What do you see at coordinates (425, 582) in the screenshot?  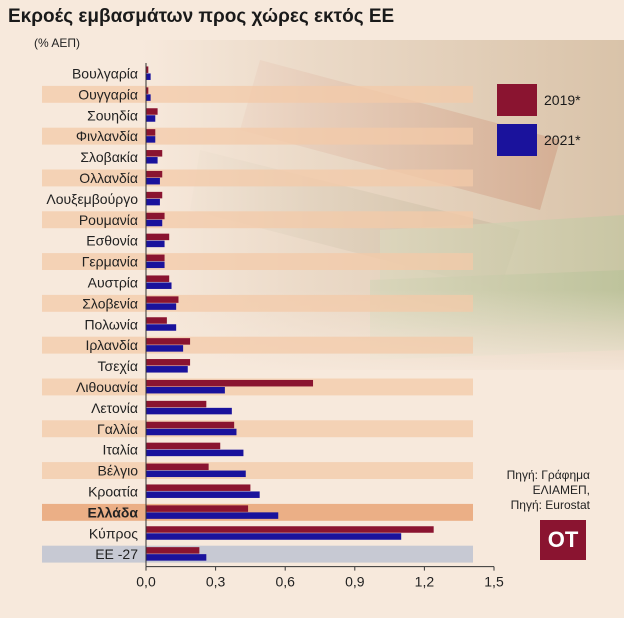 I see `x-tick-label: 1,2` at bounding box center [425, 582].